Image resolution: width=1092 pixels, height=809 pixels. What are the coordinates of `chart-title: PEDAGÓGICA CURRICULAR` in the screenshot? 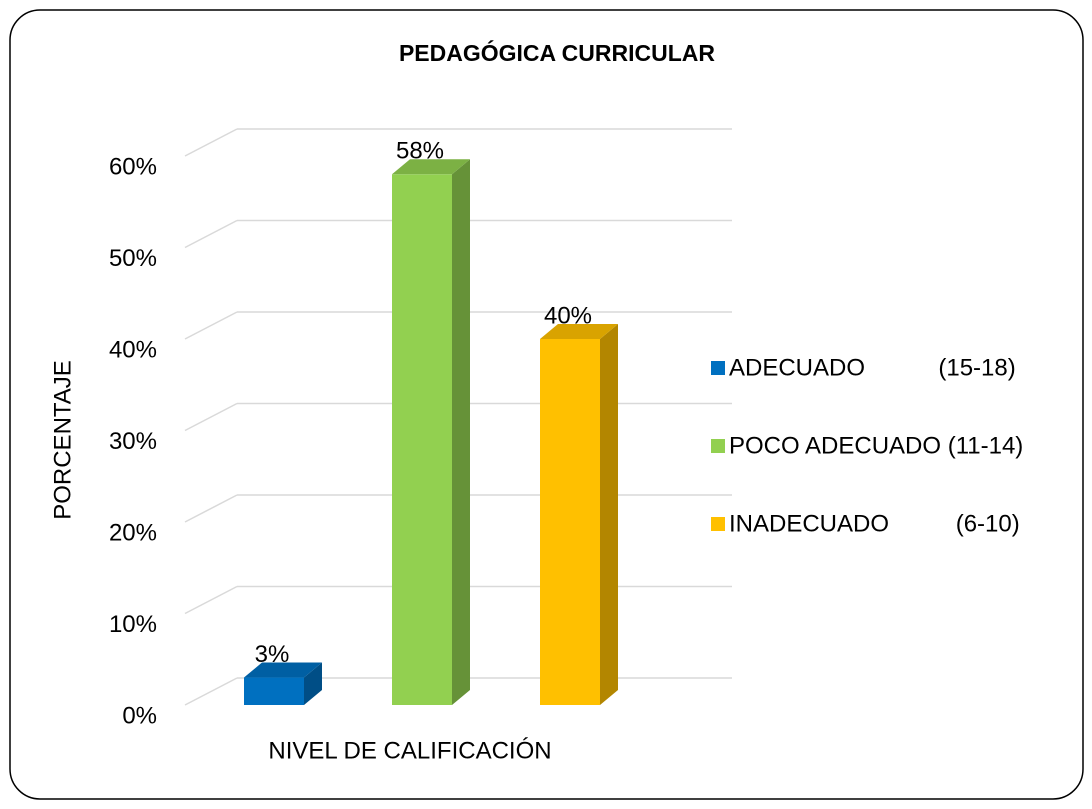 It's located at (557, 52).